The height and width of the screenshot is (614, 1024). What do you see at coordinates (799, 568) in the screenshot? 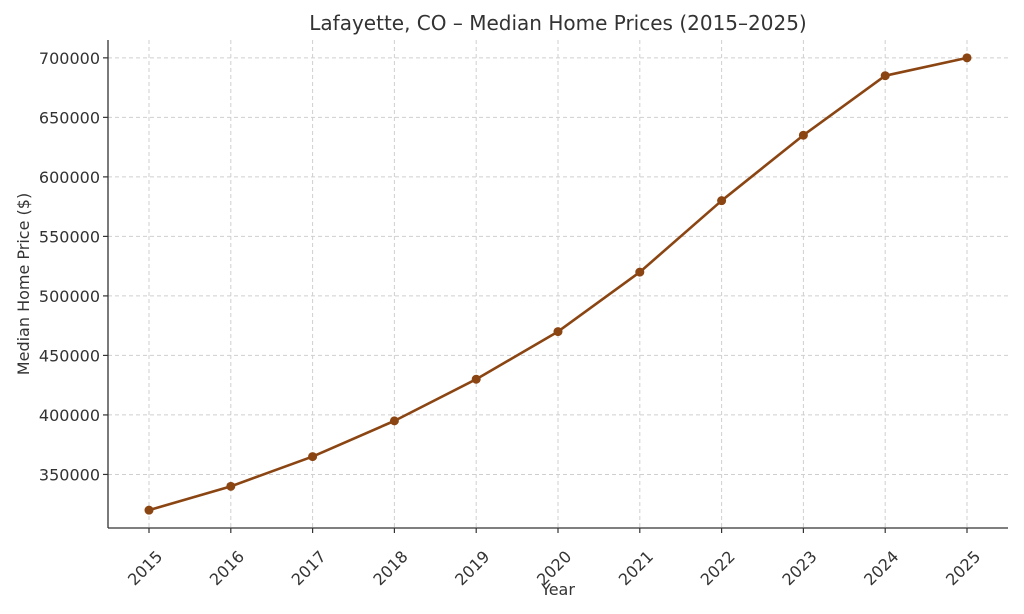
I see `x-tick-label: 2023` at bounding box center [799, 568].